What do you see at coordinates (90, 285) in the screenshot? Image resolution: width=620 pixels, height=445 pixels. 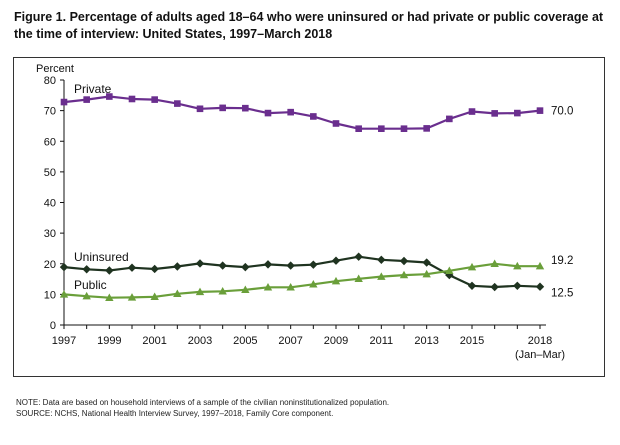 I see `public-series-label: Public` at bounding box center [90, 285].